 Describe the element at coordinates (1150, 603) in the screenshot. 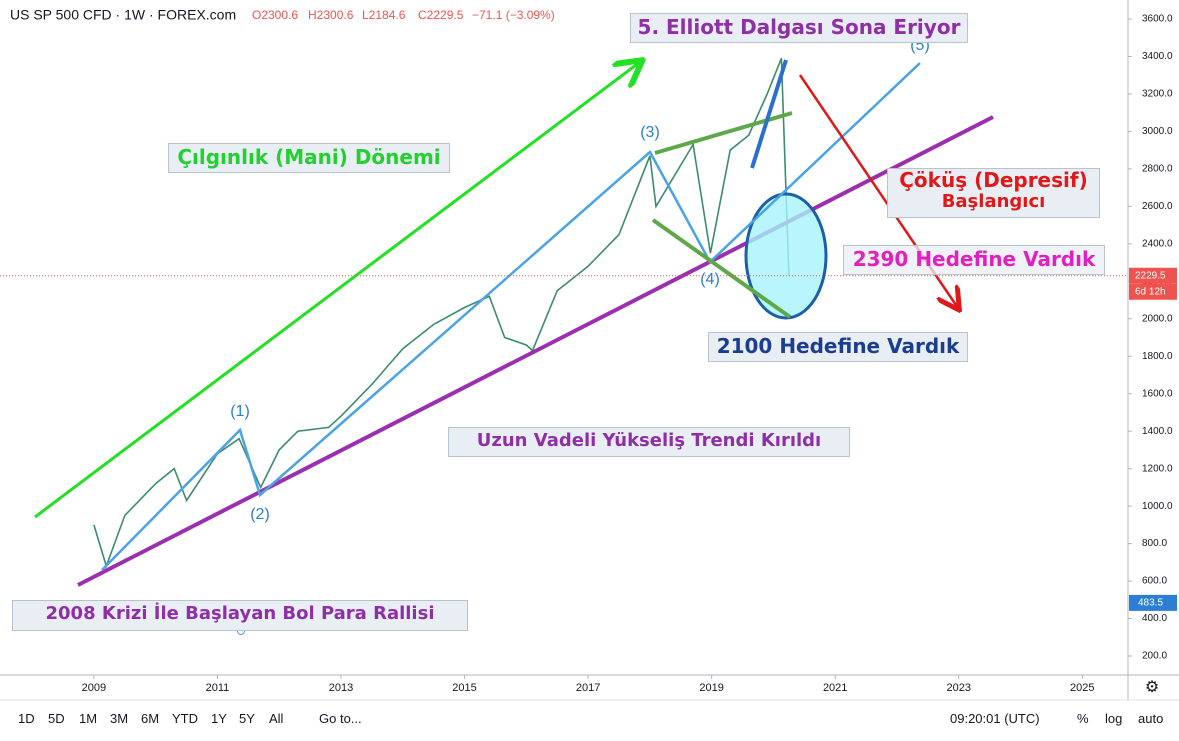

I see `crosshair-label: 483.5` at that location.